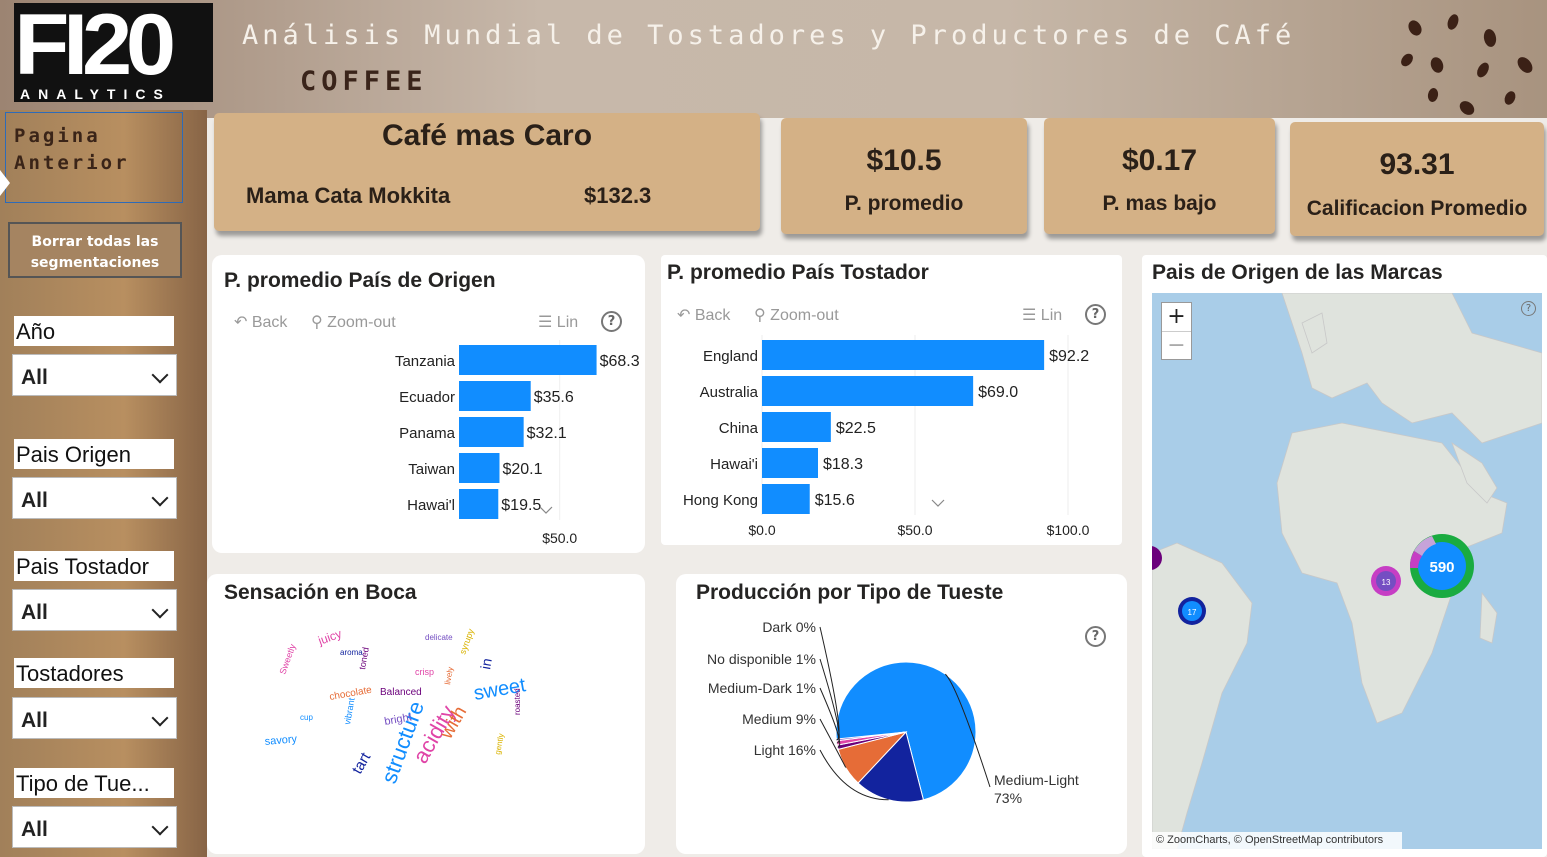 Image resolution: width=1547 pixels, height=857 pixels. What do you see at coordinates (94, 375) in the screenshot?
I see `slicer-year-dropdown: All` at bounding box center [94, 375].